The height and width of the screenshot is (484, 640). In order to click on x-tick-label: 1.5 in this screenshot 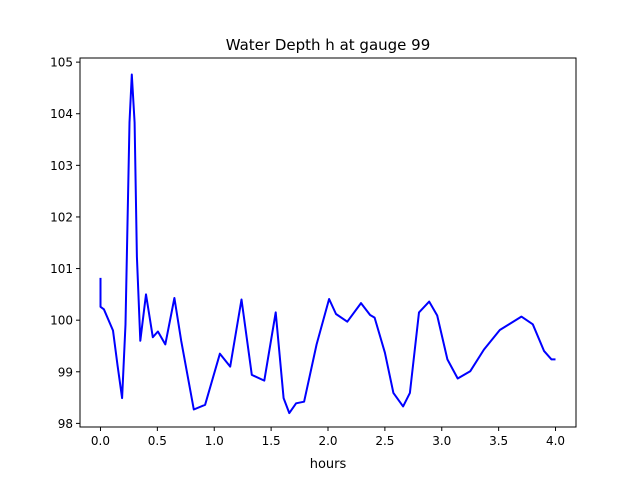, I will do `click(271, 441)`.